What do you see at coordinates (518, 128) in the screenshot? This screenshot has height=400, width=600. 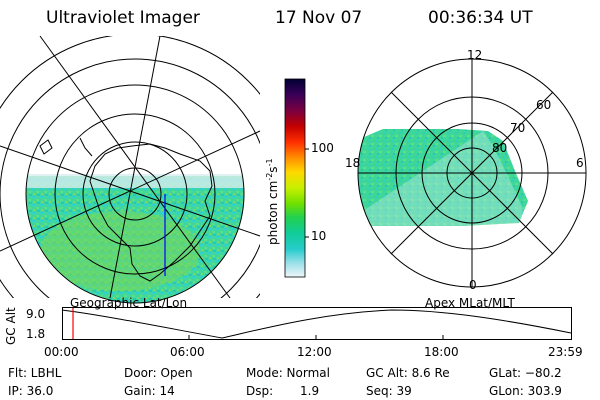 I see `mlat-label-70: 70` at bounding box center [518, 128].